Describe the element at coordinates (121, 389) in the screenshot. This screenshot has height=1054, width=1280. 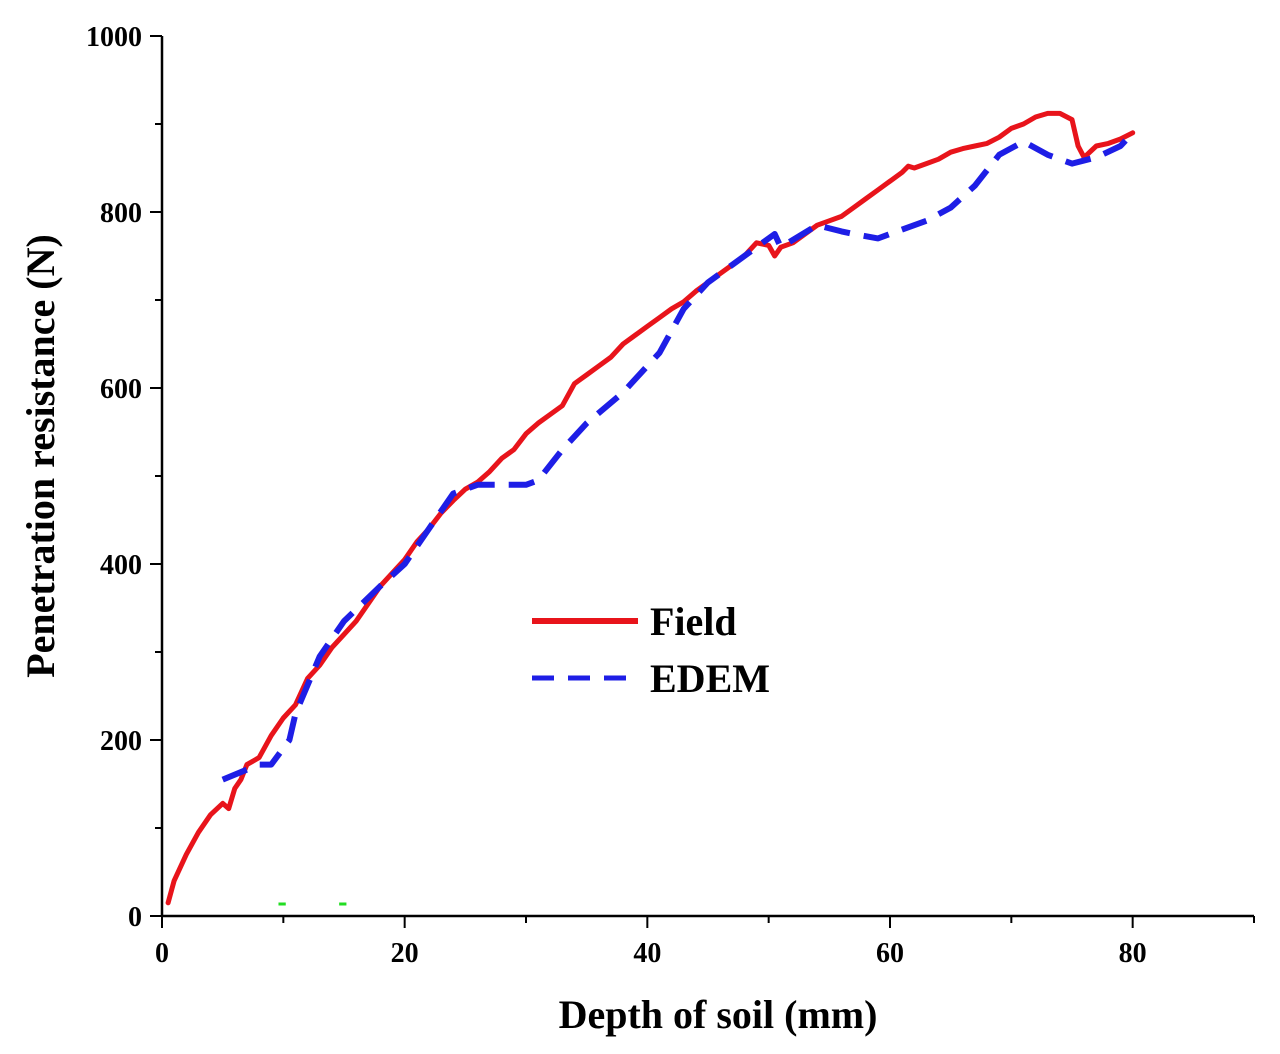
I see `y-tick-label: 600` at that location.